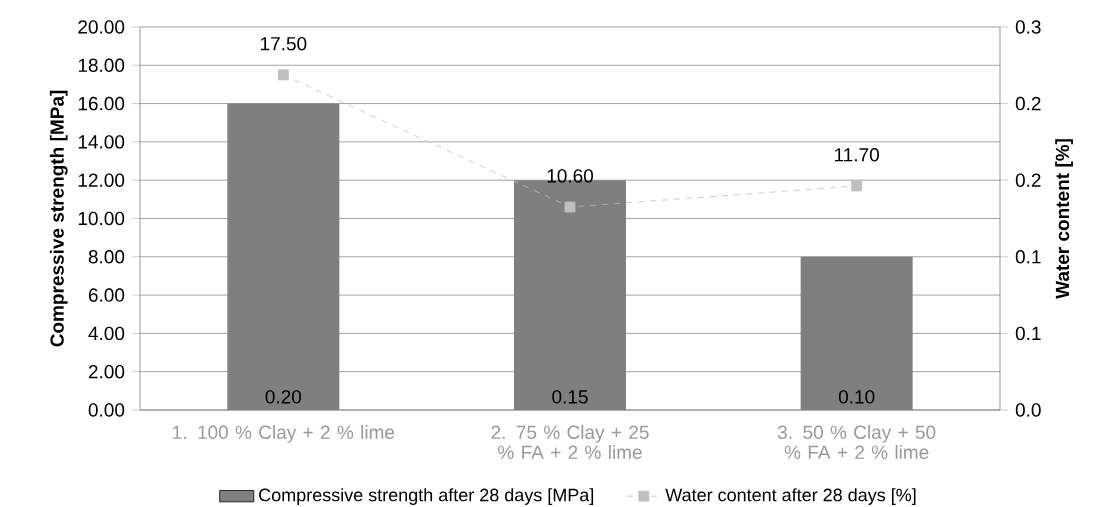  I want to click on y-tick-label: 2.00, so click(106, 371).